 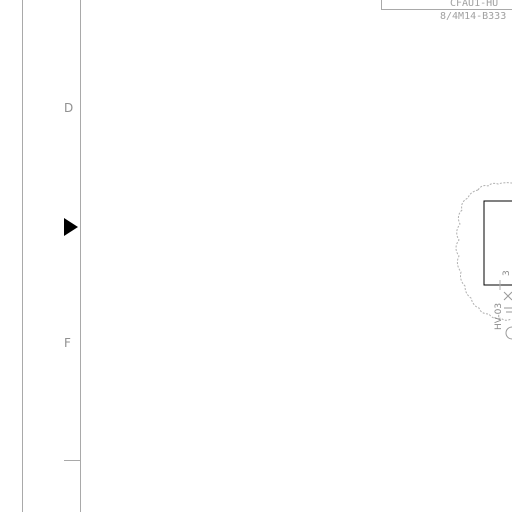 I want to click on instrument-bubble-icon, so click(x=508, y=333).